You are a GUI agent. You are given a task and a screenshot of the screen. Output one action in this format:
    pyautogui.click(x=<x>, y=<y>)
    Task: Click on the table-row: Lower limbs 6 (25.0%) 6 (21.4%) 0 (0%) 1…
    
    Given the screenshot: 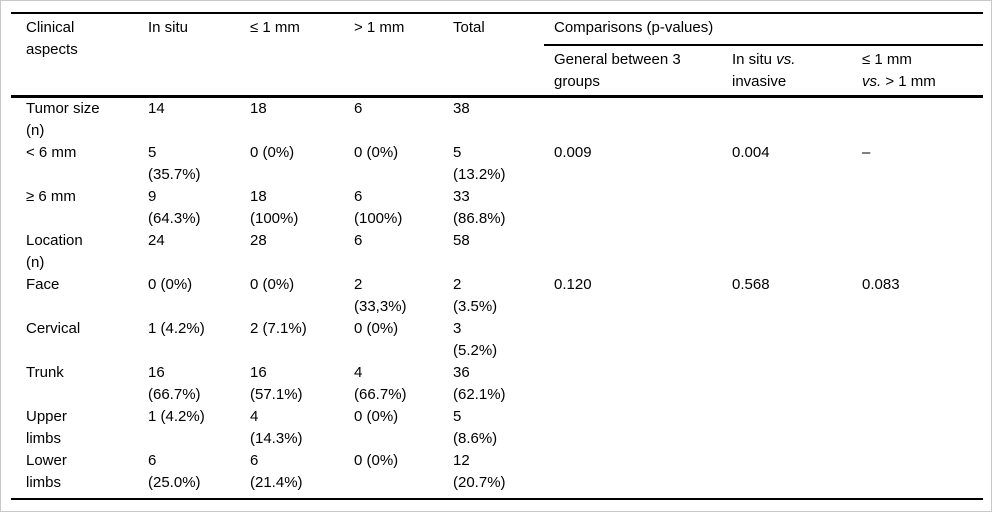 What is the action you would take?
    pyautogui.click(x=497, y=474)
    